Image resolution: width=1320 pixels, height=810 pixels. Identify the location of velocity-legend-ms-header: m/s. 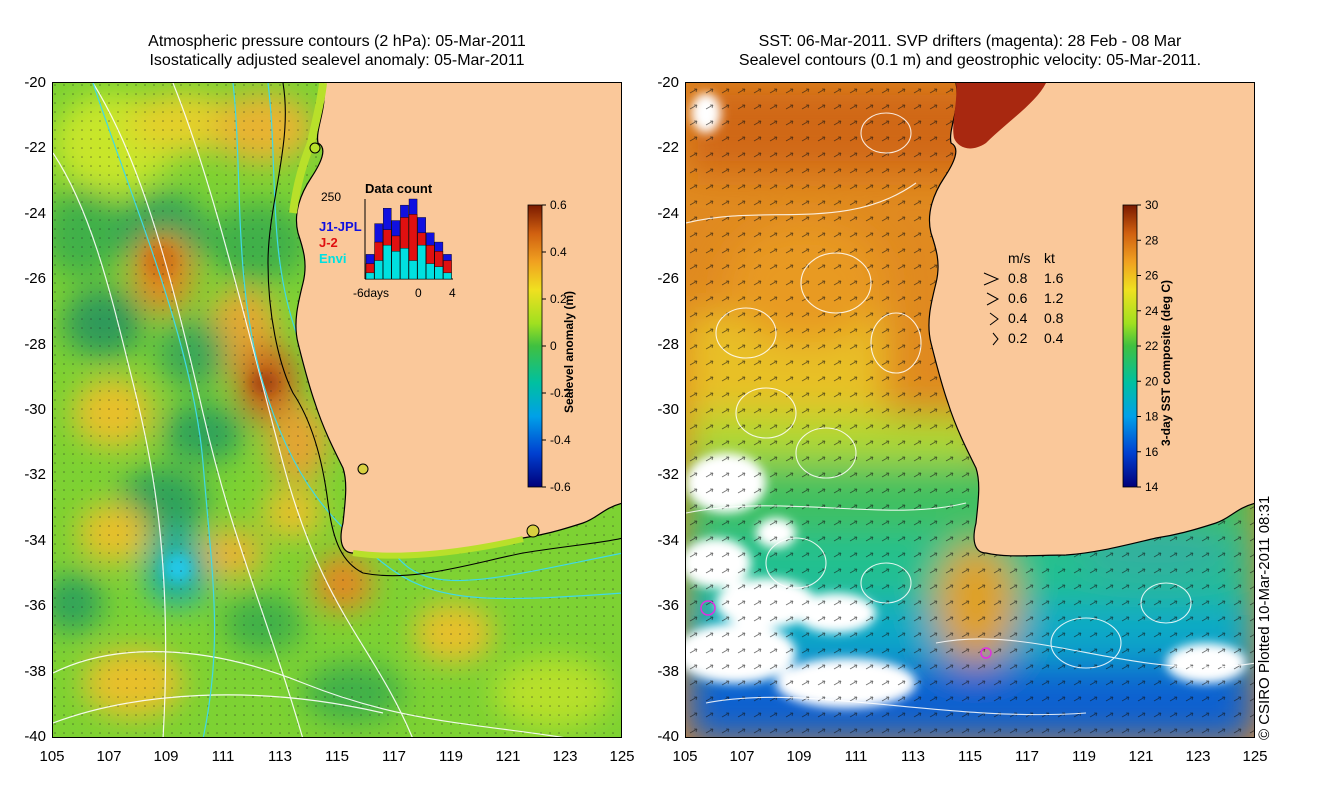
(1019, 258).